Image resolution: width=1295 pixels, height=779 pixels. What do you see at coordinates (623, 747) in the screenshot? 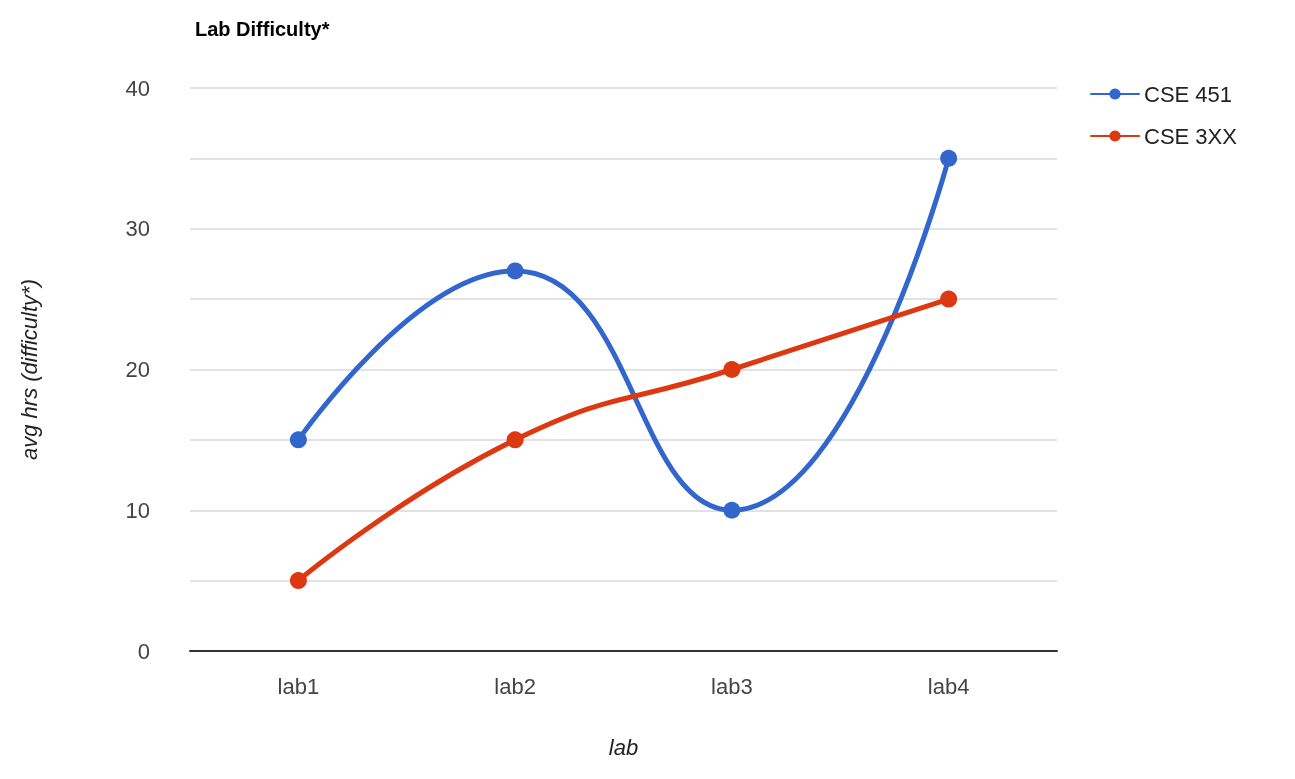
I see `x-axis-title: lab` at bounding box center [623, 747].